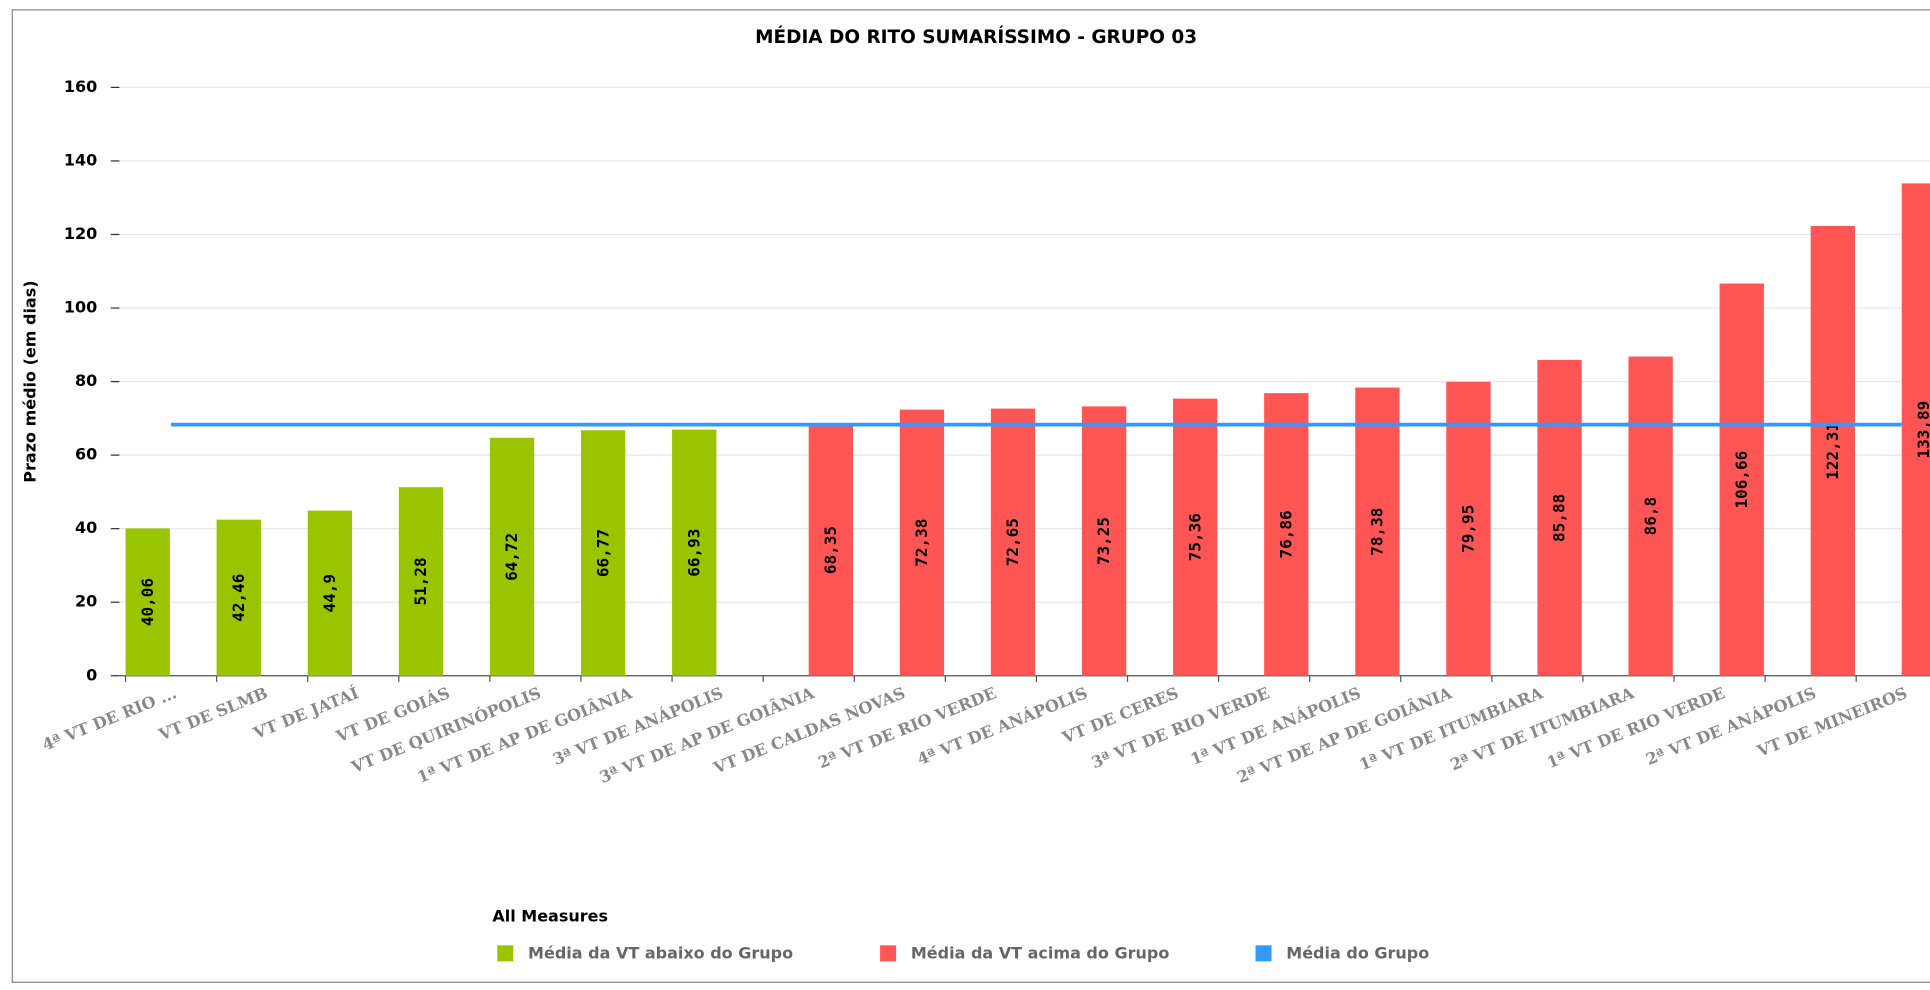 The height and width of the screenshot is (990, 1930). What do you see at coordinates (80, 307) in the screenshot?
I see `y-tick-label: 100` at bounding box center [80, 307].